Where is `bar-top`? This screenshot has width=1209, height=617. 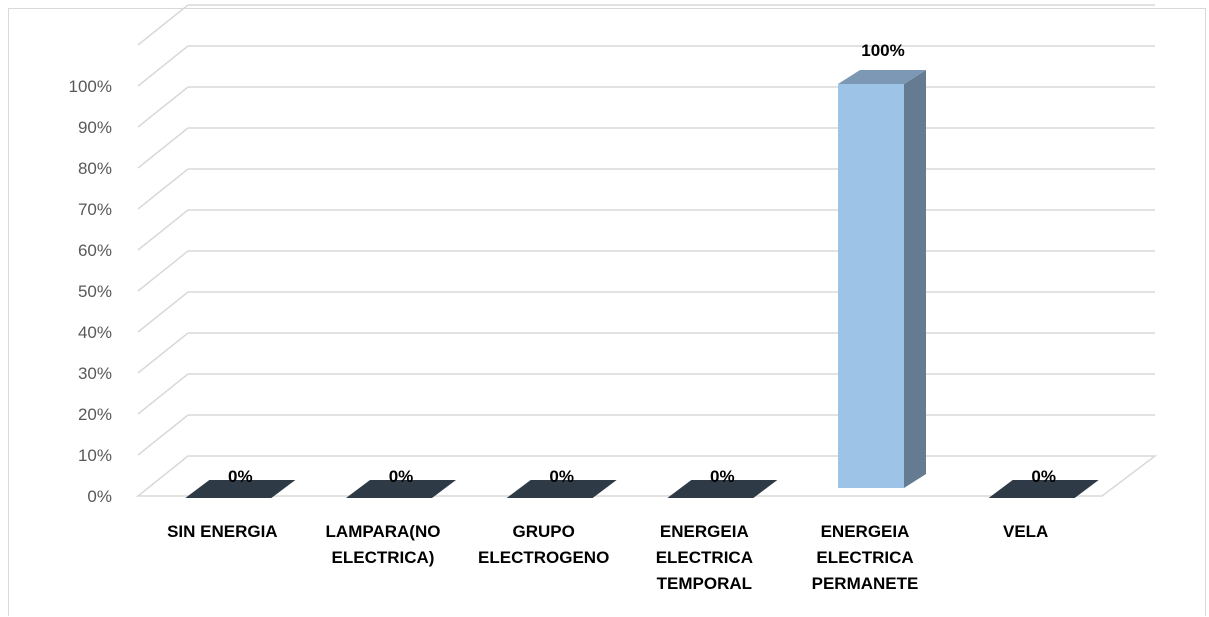 bar-top is located at coordinates (882, 77).